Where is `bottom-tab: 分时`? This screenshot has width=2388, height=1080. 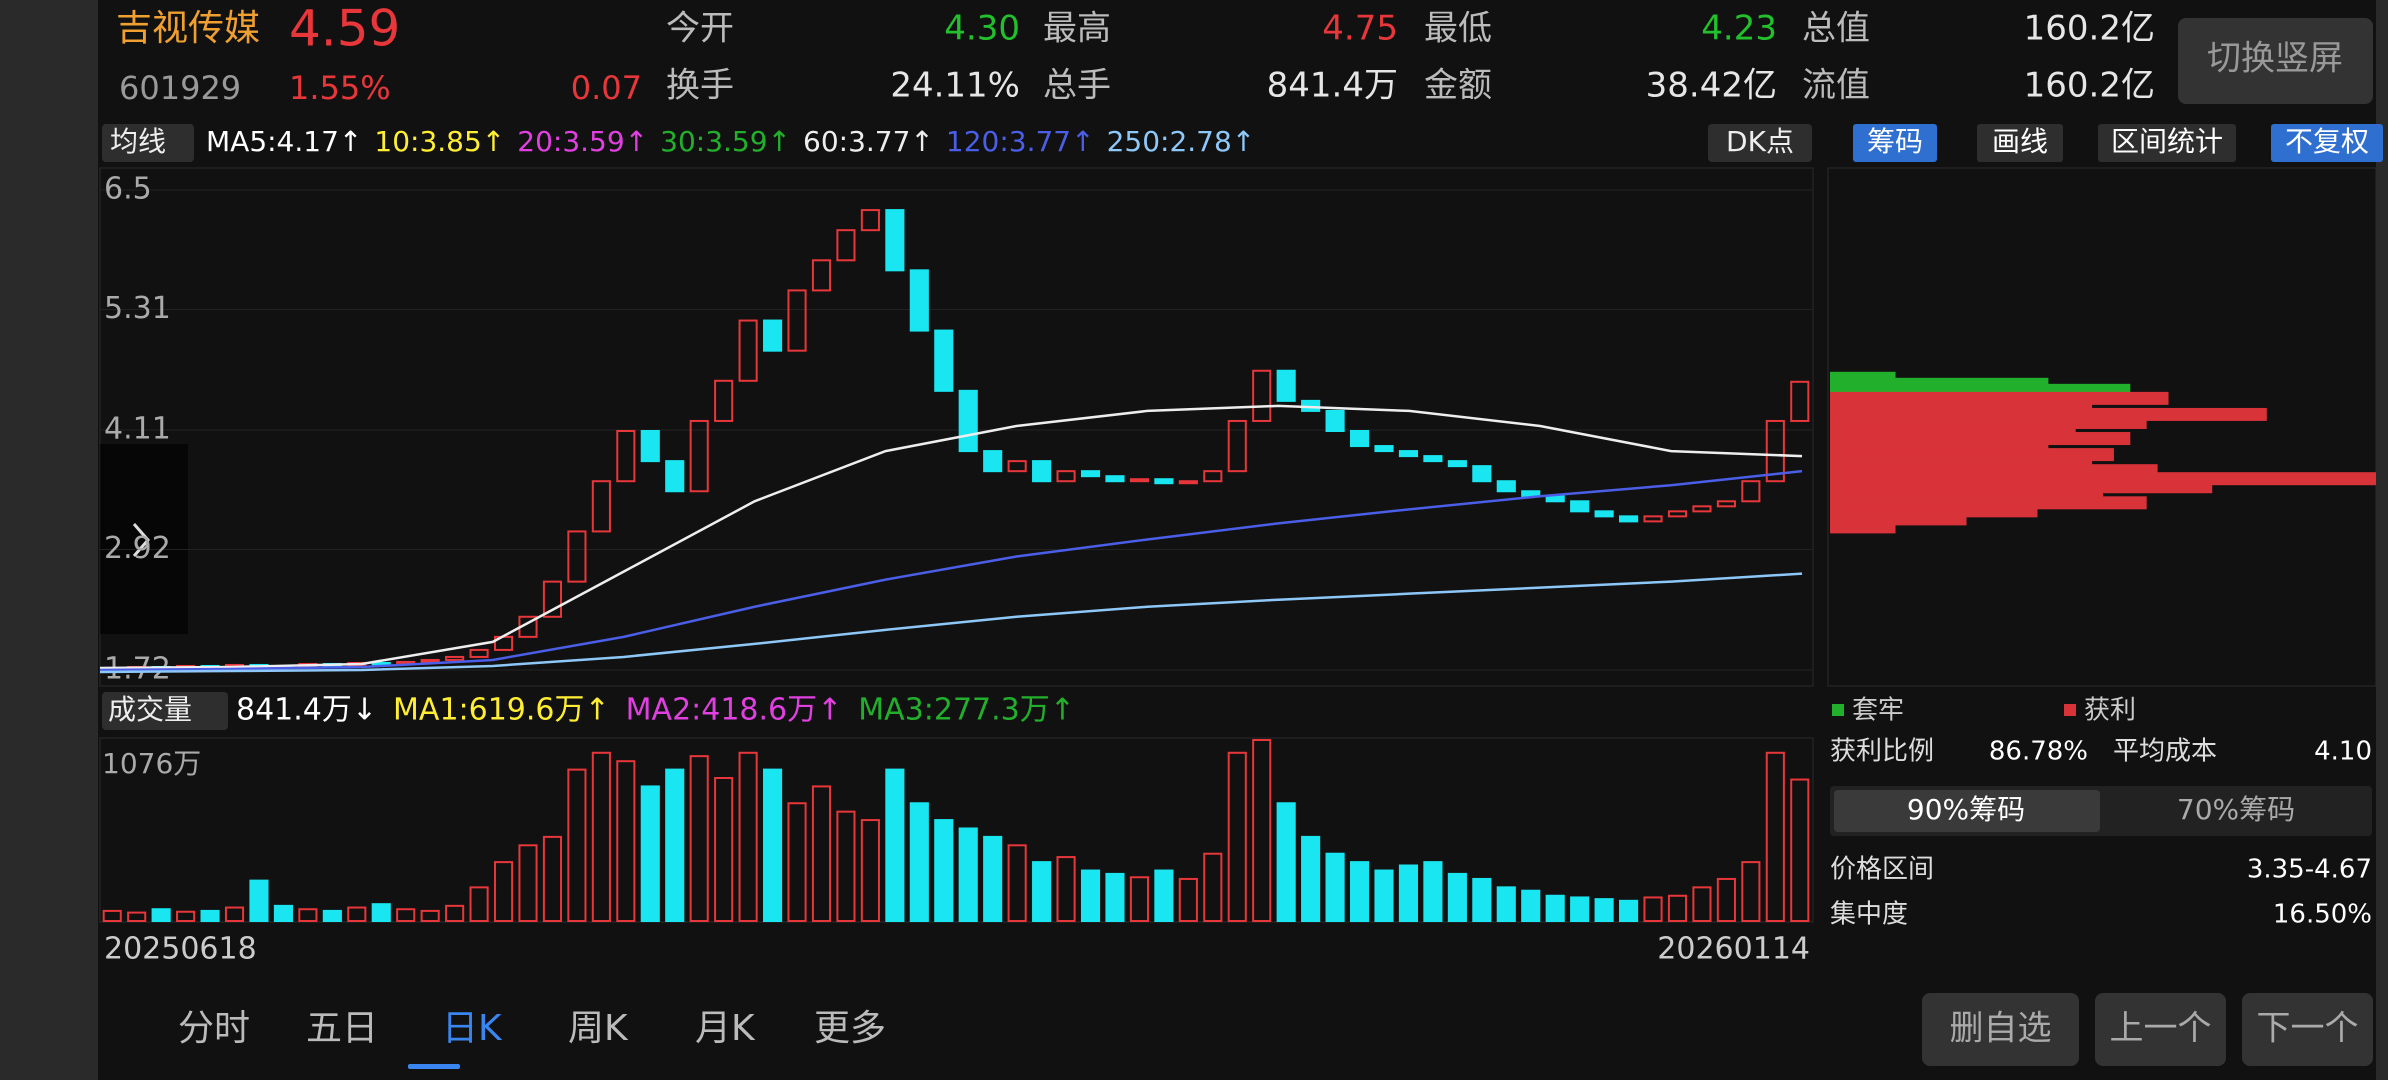
bottom-tab: 分时 is located at coordinates (214, 1028).